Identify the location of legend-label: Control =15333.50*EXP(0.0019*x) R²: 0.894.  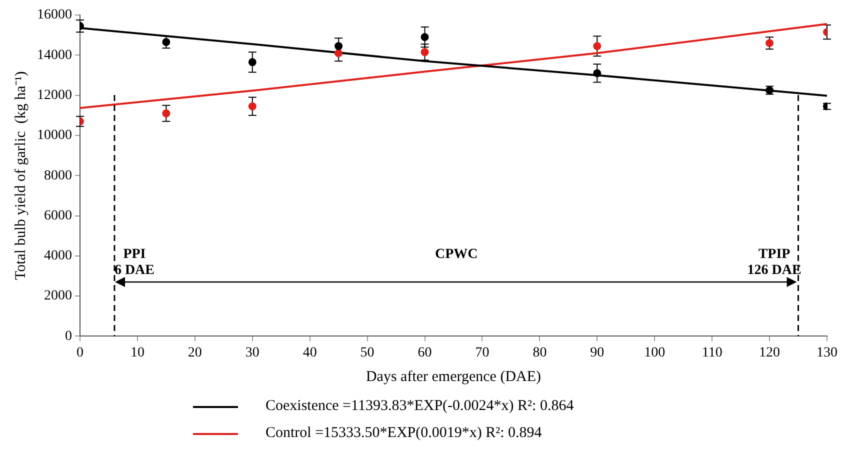
(404, 433).